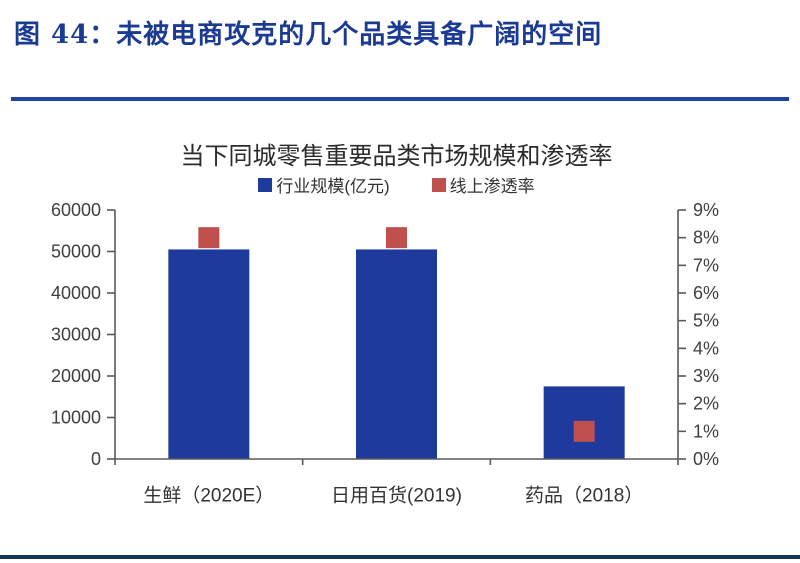 The width and height of the screenshot is (800, 563). I want to click on figure-title: 未被电商攻克的几个品类具备广阔的空间, so click(359, 35).